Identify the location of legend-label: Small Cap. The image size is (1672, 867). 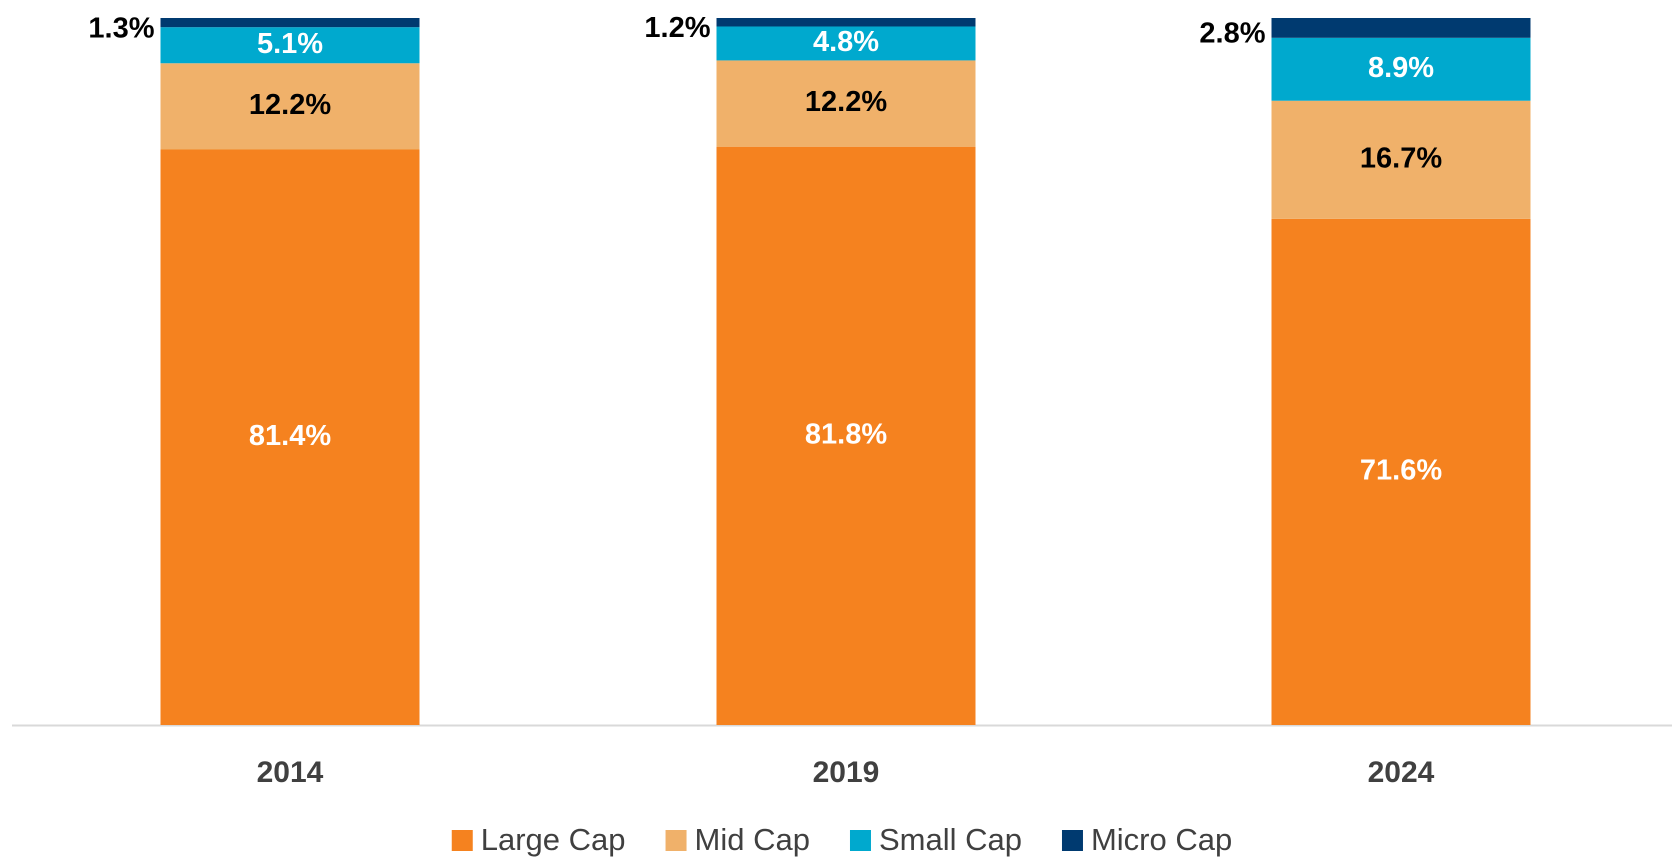
(950, 839).